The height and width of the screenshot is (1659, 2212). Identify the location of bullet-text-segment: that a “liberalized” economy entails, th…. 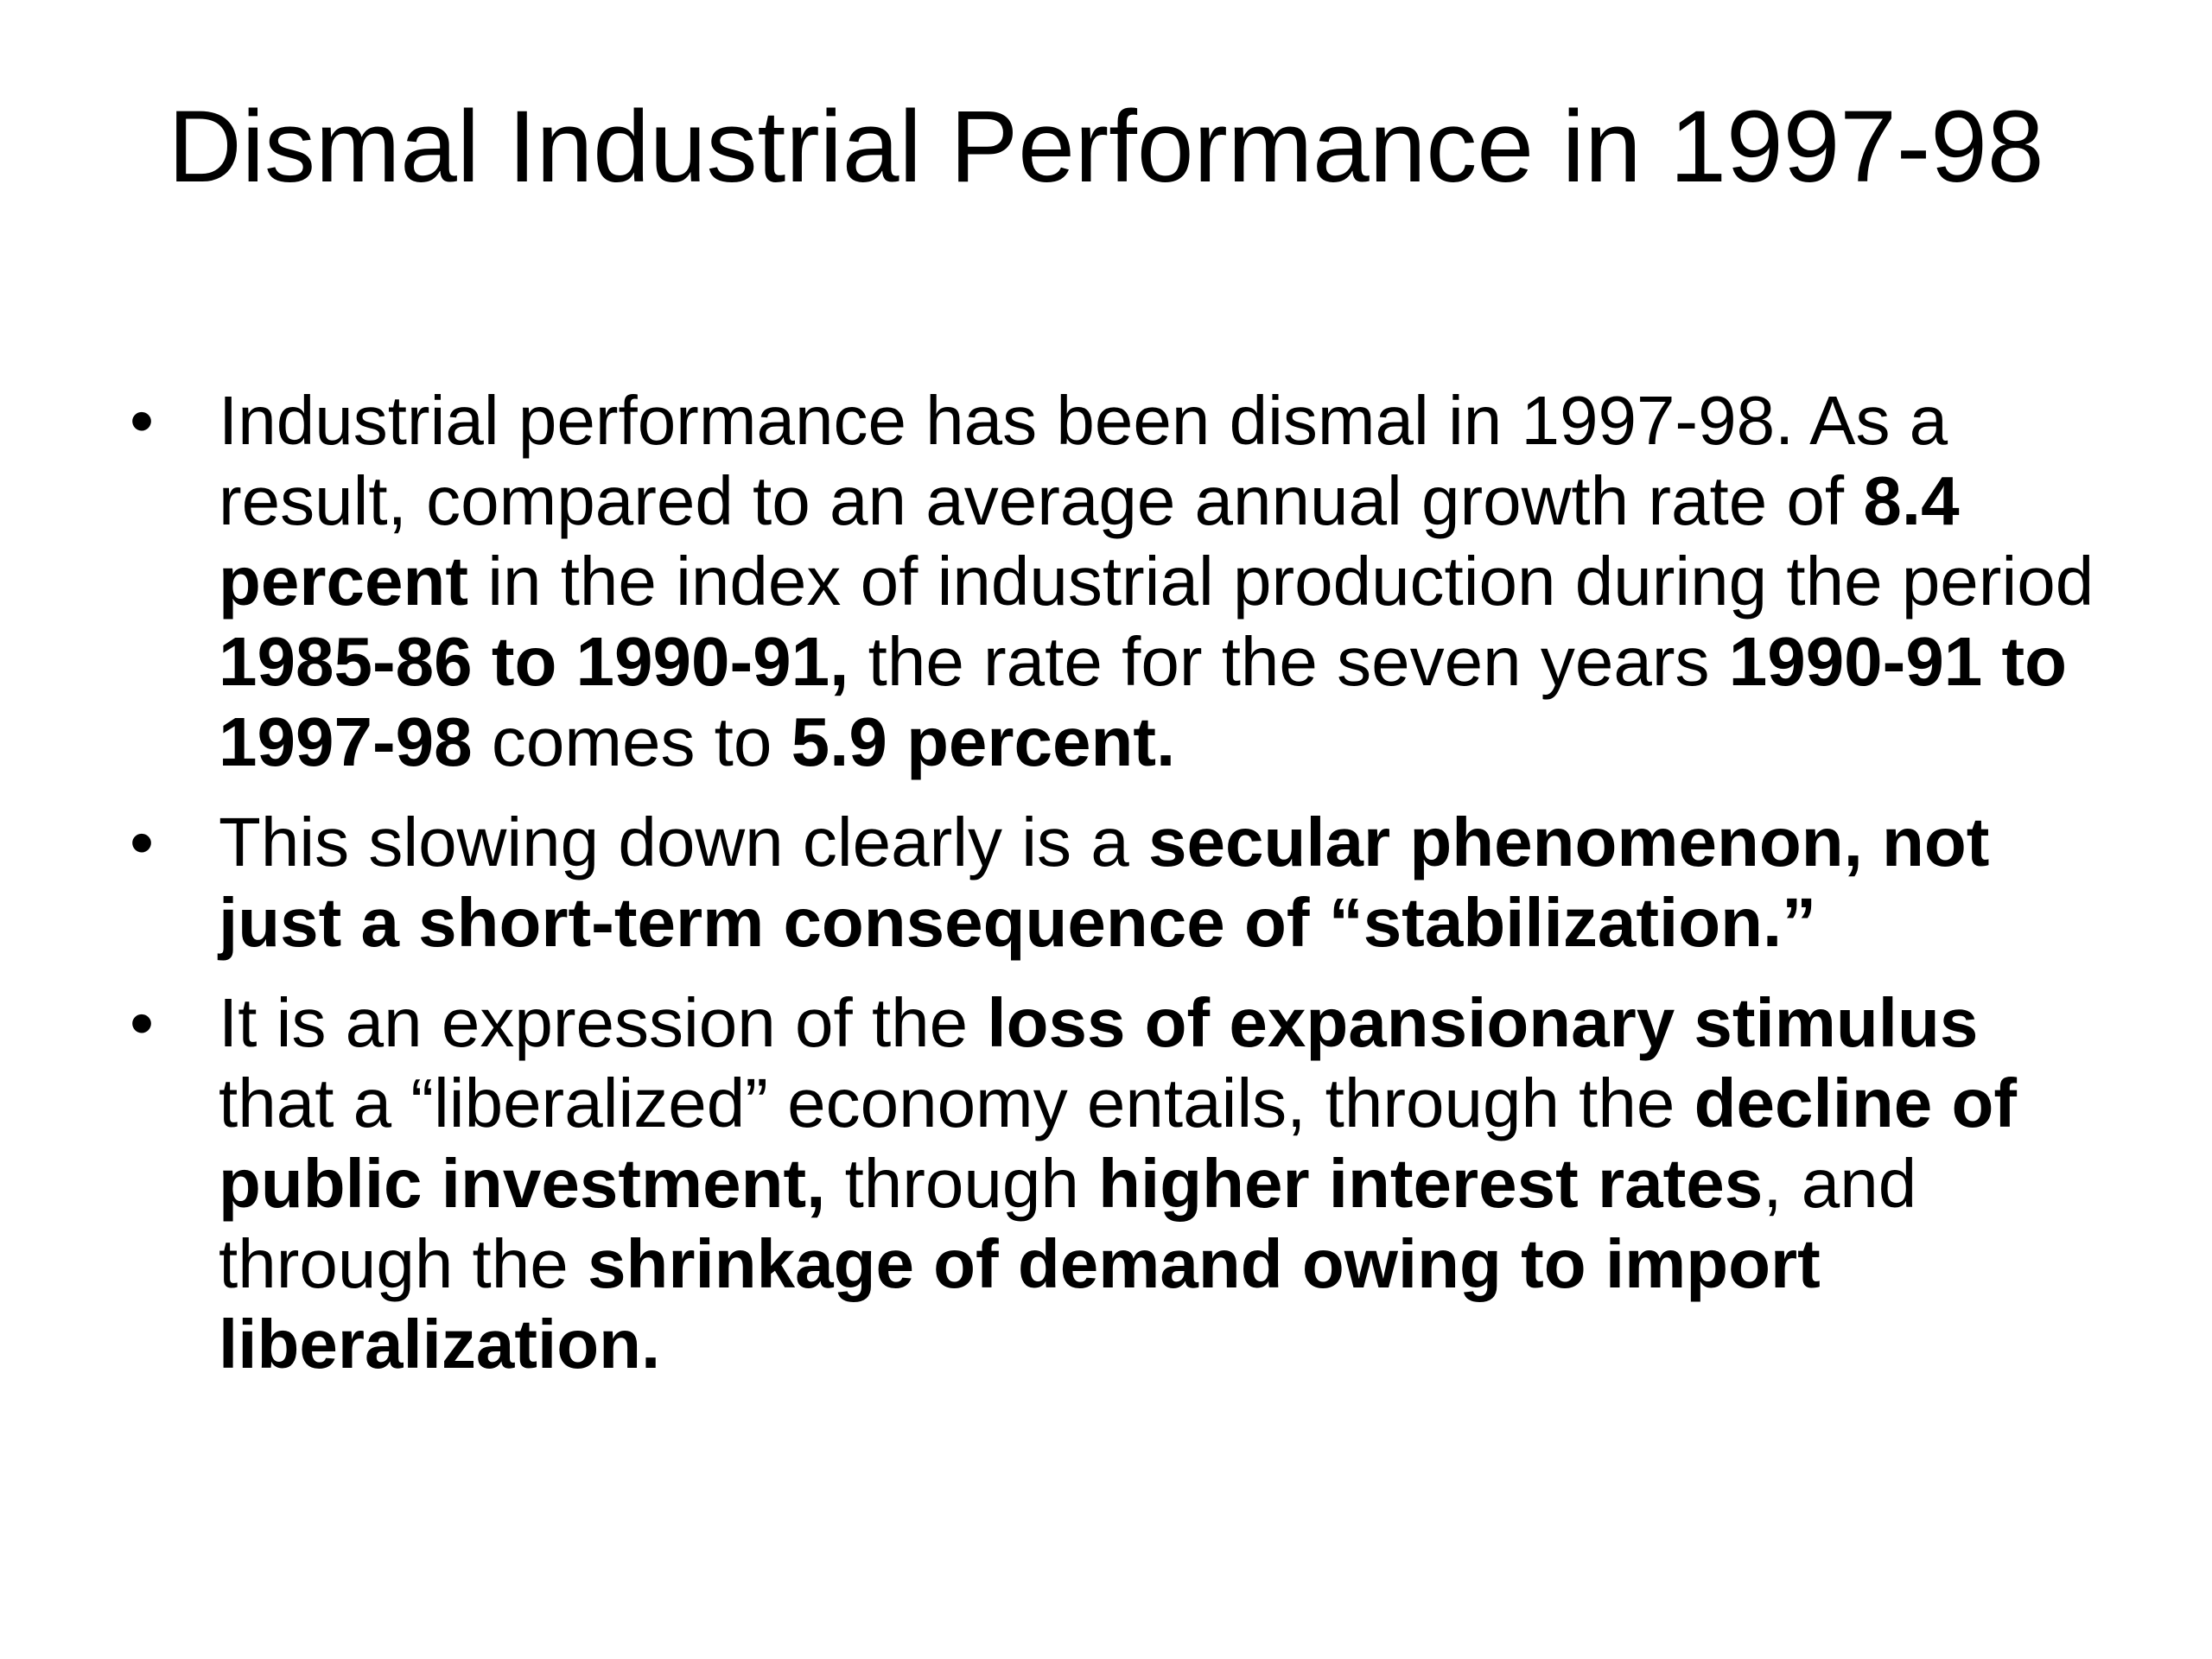
(956, 1103).